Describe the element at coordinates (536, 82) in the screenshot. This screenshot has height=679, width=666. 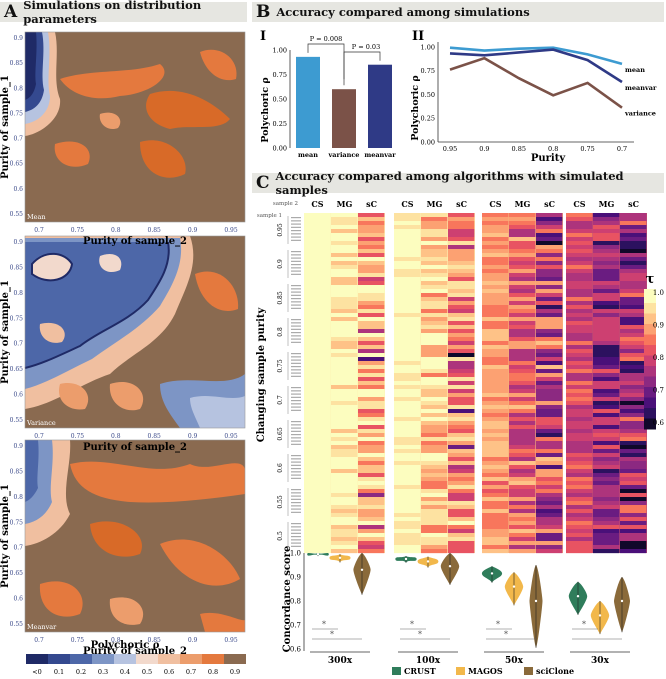
I see `line-variance` at that location.